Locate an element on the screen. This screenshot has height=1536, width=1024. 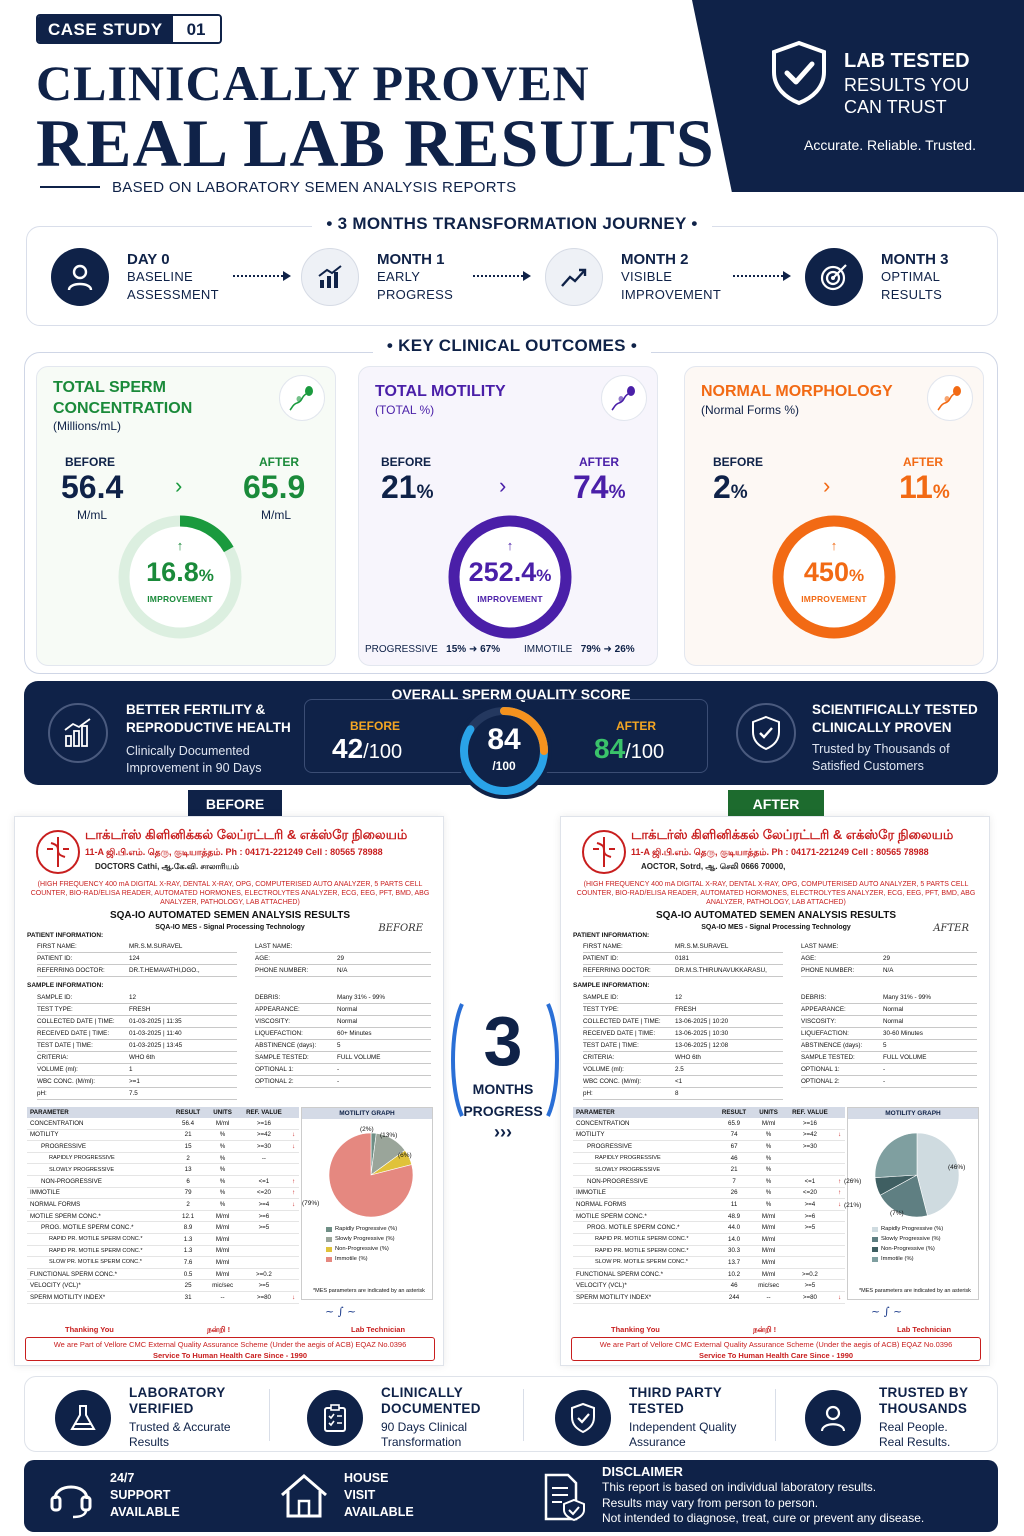
patient-field: PATIENT ID: 124 is located at coordinates (88, 958).